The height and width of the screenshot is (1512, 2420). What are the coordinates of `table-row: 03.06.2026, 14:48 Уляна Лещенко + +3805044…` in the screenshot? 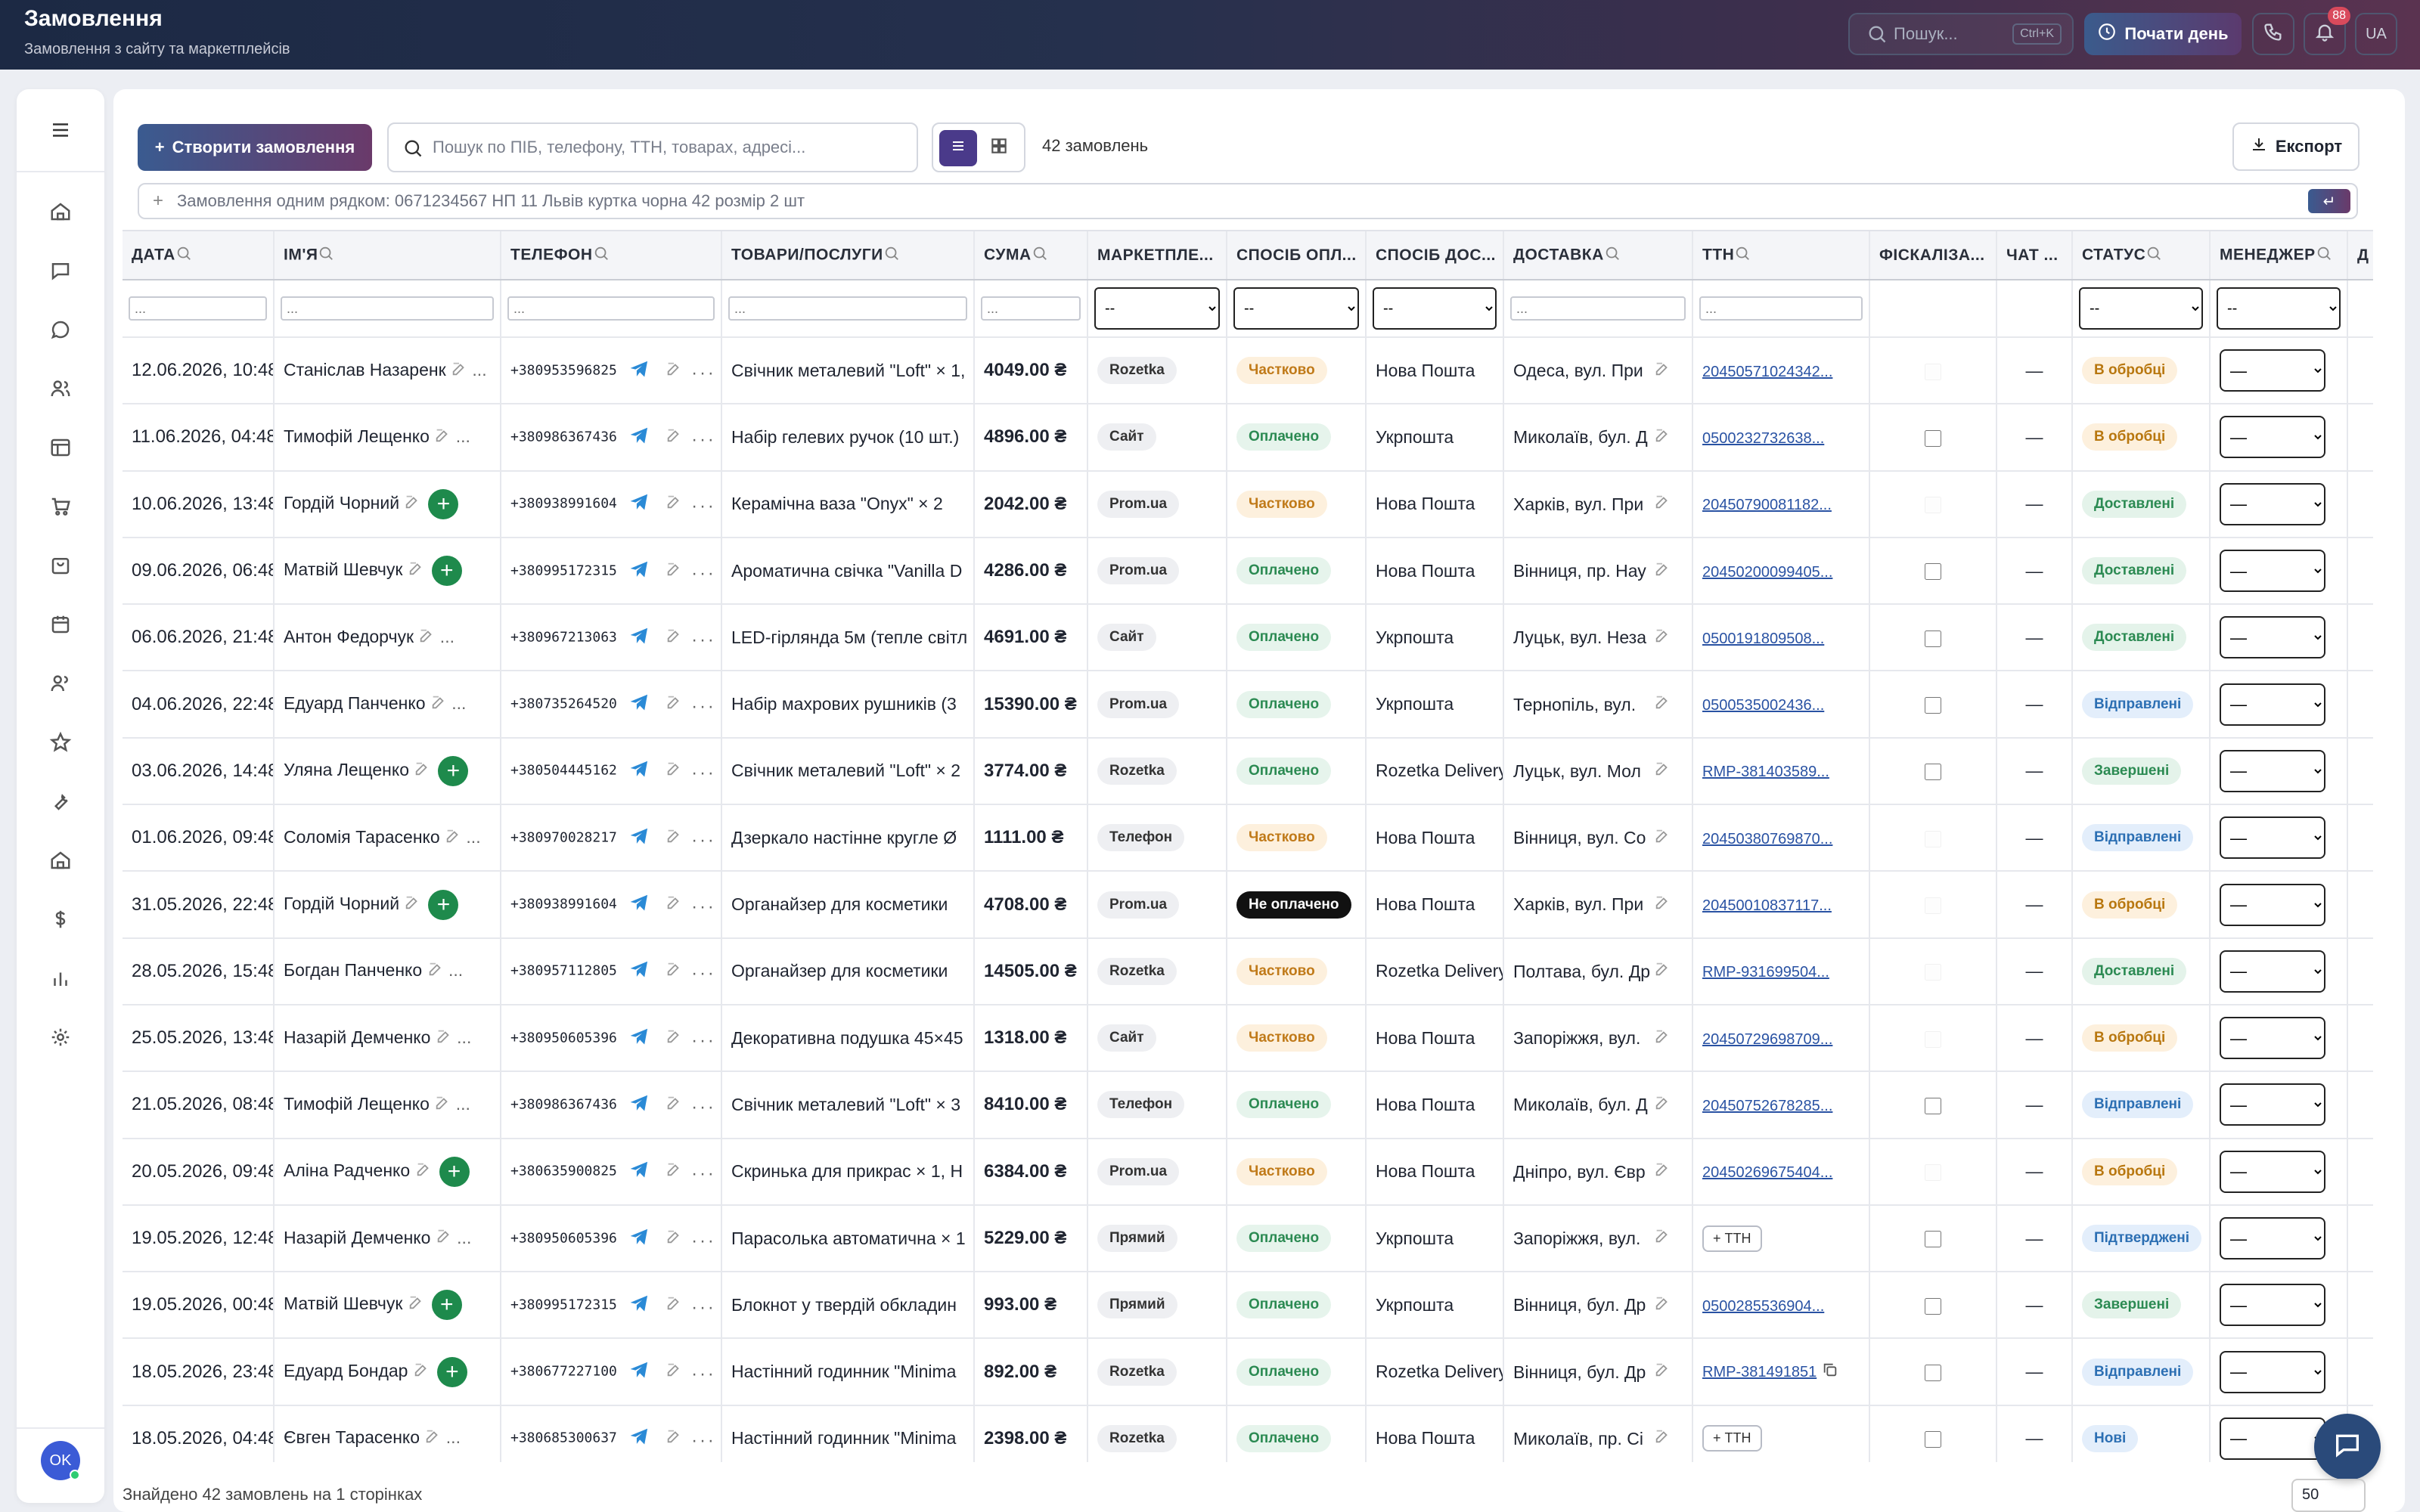 It's located at (1248, 772).